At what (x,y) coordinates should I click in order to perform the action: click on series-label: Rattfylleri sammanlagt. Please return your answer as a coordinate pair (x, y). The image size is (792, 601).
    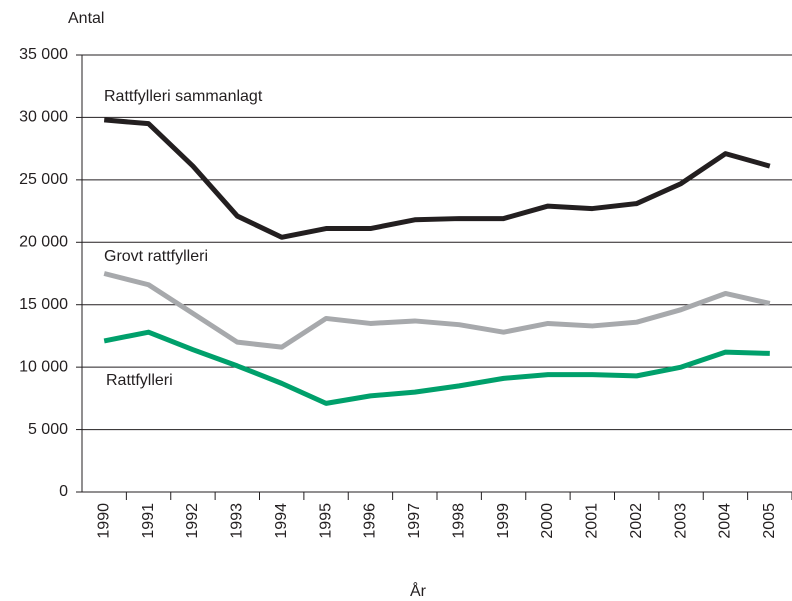
    Looking at the image, I should click on (183, 96).